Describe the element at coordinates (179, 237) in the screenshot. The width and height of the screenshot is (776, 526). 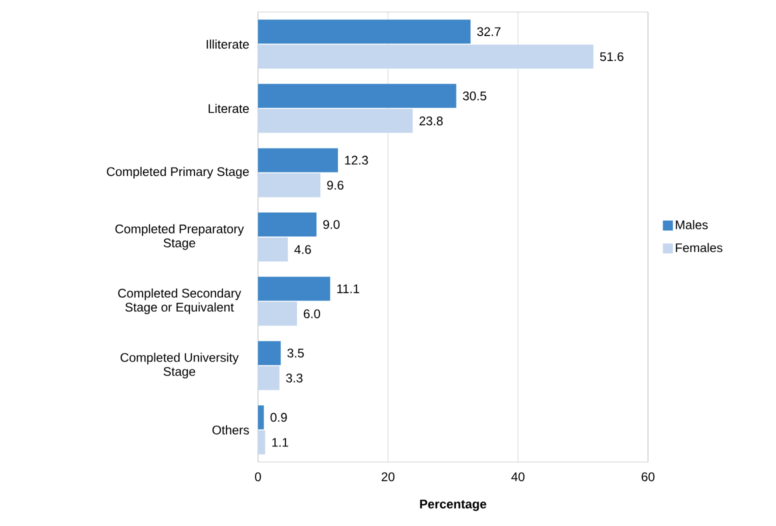
I see `y-tick-label: Completed Preparatory Stage` at that location.